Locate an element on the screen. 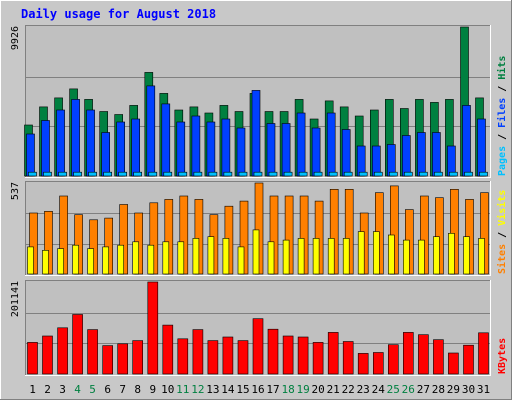 Image resolution: width=512 pixels, height=404 pixels. x-tick-label-day-4: 4 is located at coordinates (77, 389).